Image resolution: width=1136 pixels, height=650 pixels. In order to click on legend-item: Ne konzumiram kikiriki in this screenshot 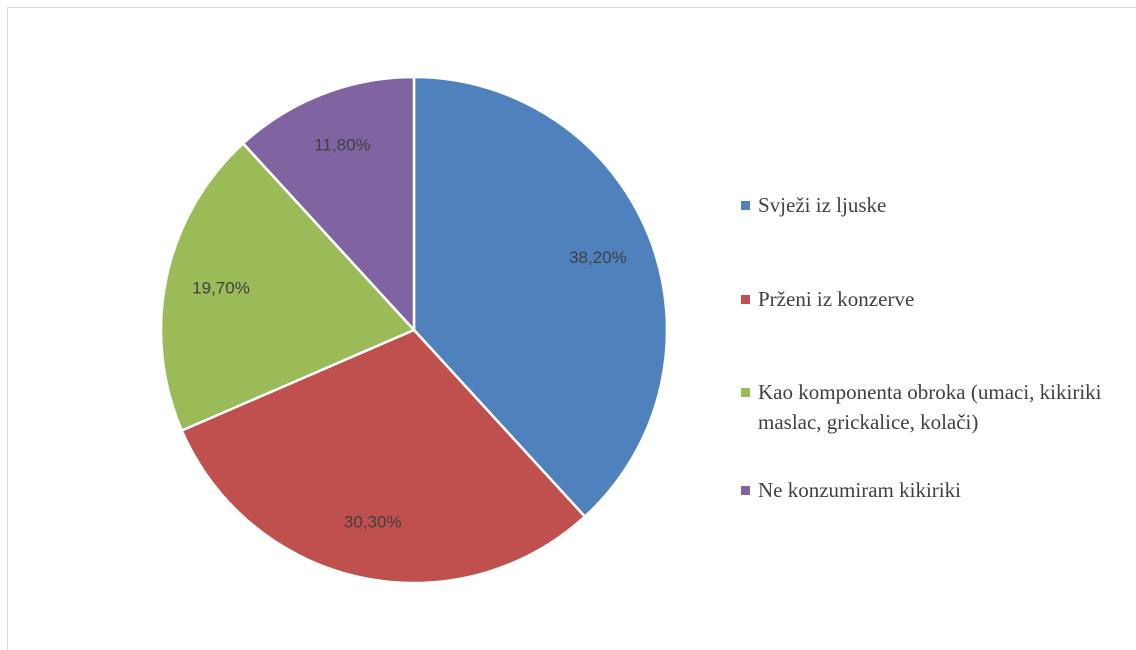, I will do `click(926, 490)`.